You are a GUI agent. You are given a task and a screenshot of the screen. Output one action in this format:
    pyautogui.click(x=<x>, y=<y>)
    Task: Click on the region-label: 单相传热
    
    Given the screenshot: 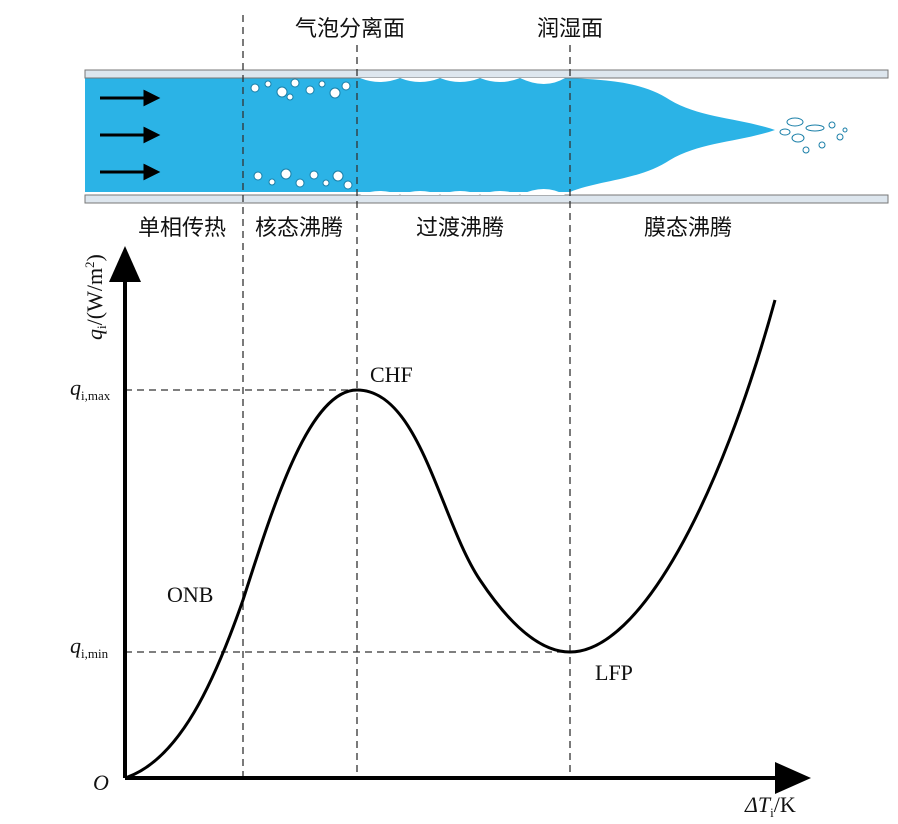 What is the action you would take?
    pyautogui.click(x=182, y=228)
    